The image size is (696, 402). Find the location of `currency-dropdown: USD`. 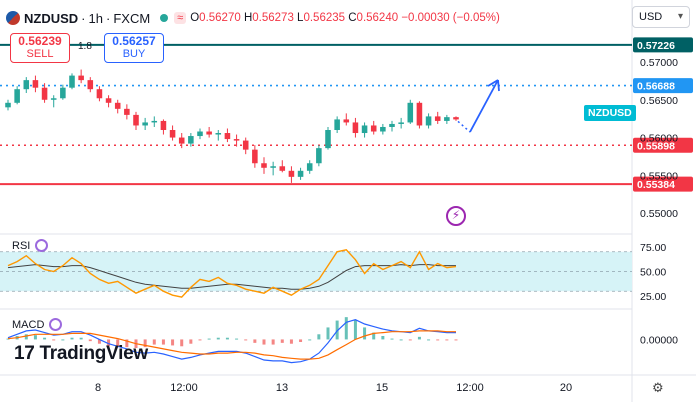

currency-dropdown: USD is located at coordinates (661, 17).